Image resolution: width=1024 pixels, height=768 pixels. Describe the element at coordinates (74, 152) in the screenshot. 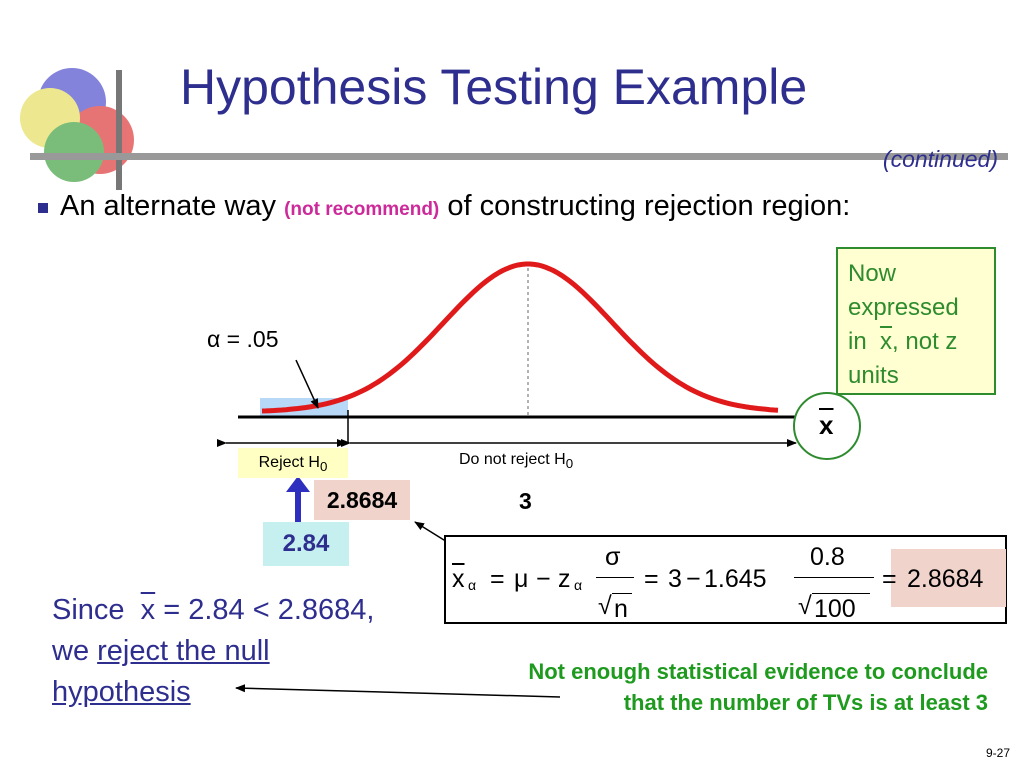

I see `deco-circle-green` at that location.